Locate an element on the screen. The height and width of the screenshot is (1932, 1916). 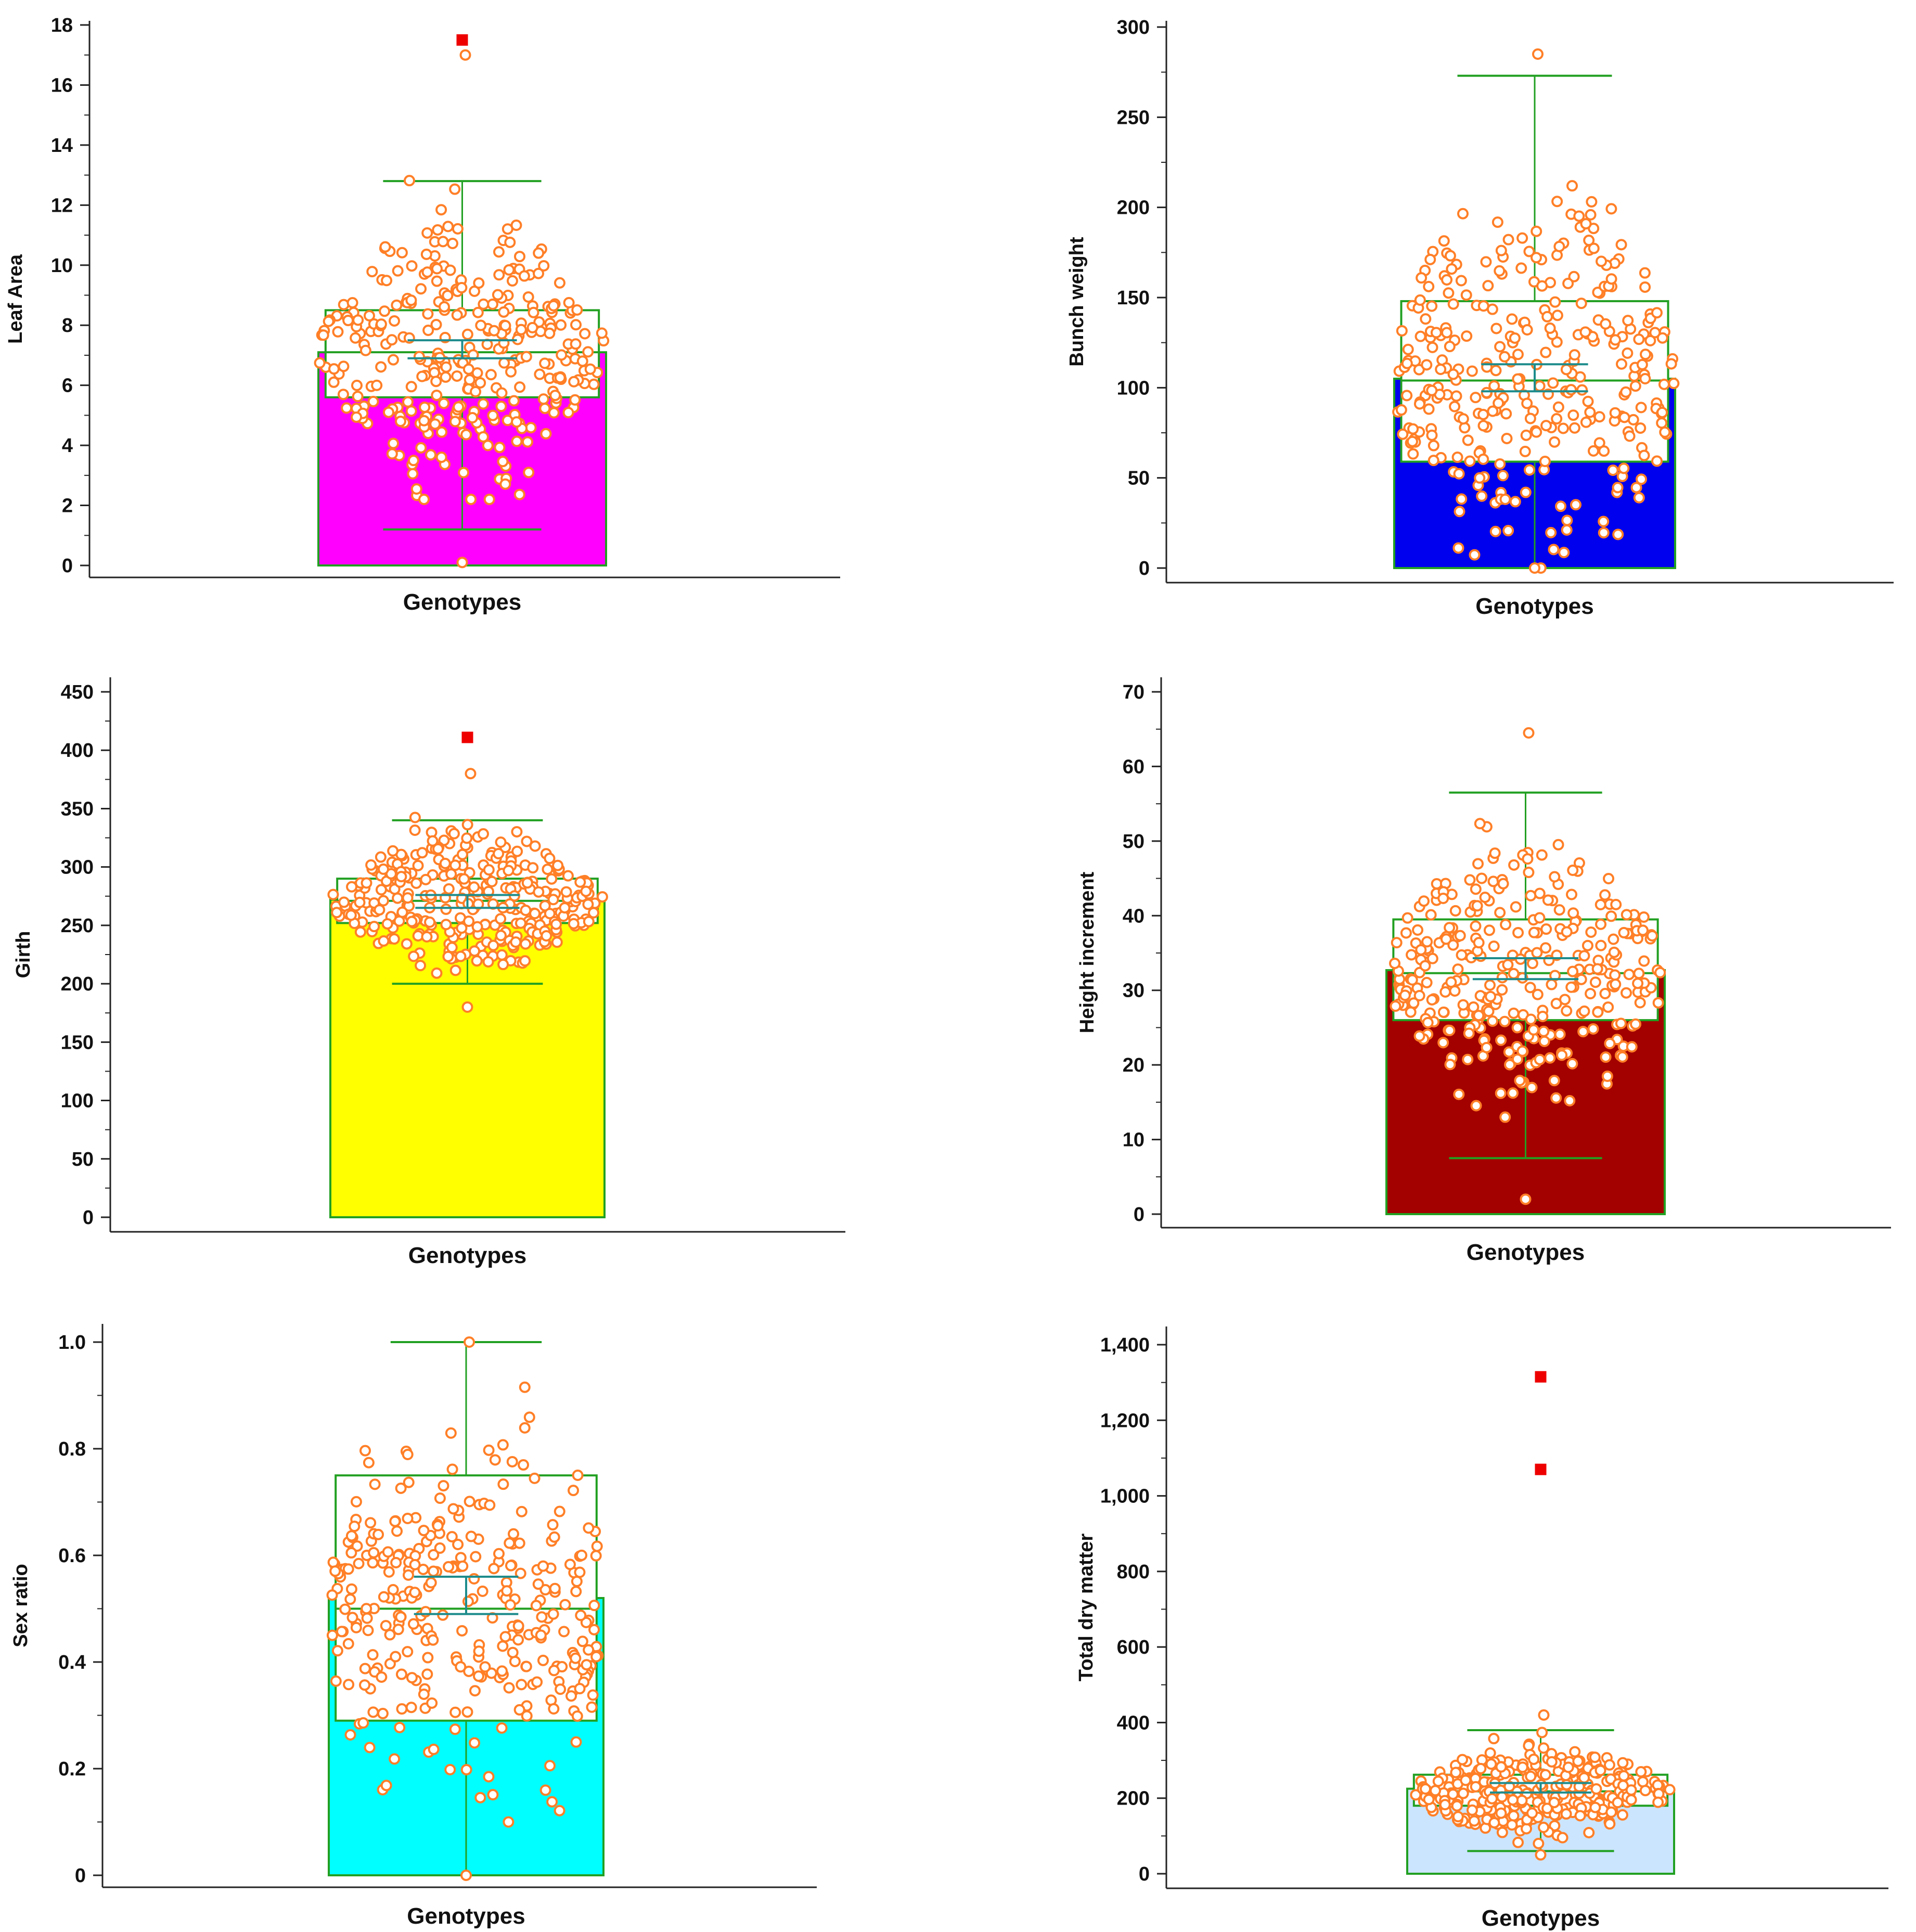
y-tick-label: 14 is located at coordinates (62, 146).